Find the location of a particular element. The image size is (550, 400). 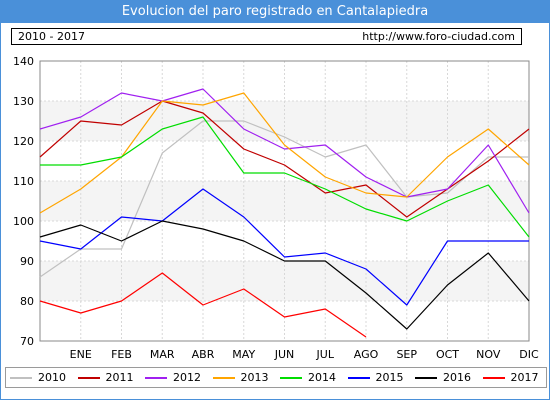

legend-label: 2011 is located at coordinates (119, 377).